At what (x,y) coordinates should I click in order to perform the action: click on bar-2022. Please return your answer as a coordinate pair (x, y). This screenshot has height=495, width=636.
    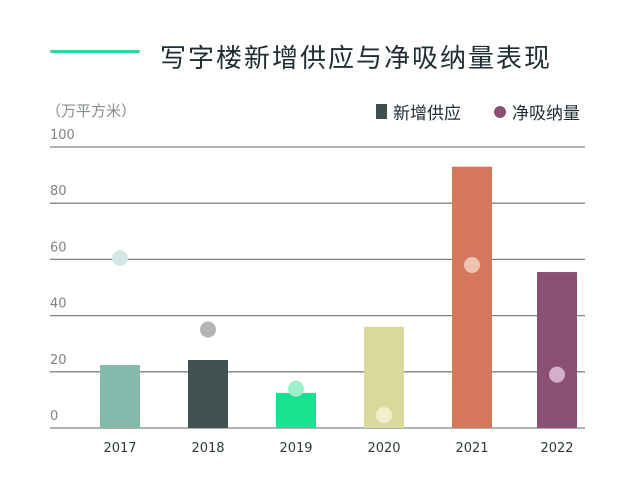
    Looking at the image, I should click on (557, 350).